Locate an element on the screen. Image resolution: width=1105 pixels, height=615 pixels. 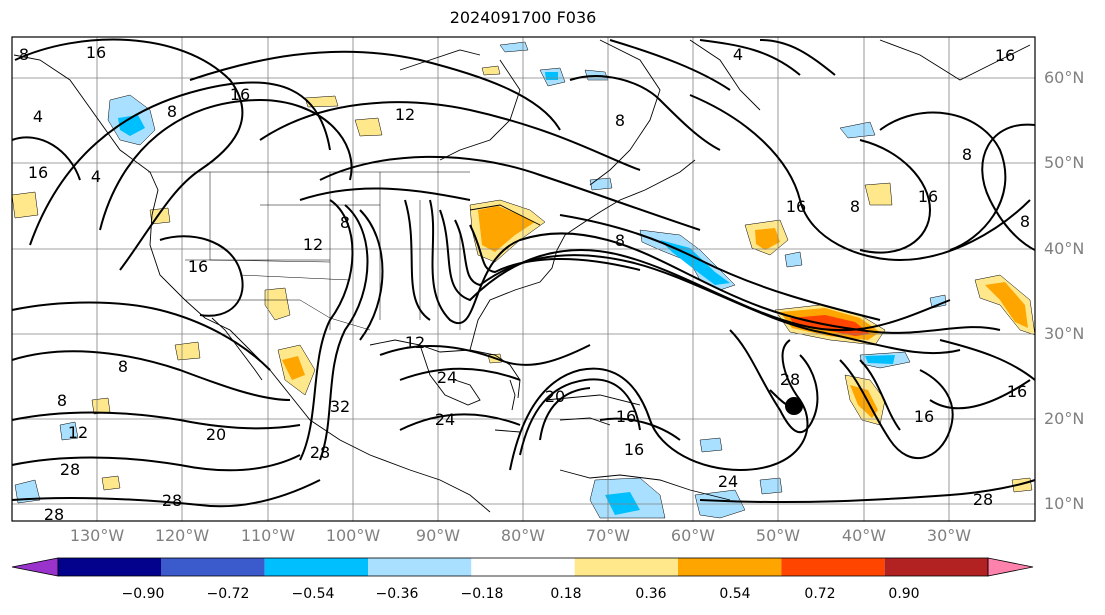
colorbar-arrow-high is located at coordinates (1010, 567).